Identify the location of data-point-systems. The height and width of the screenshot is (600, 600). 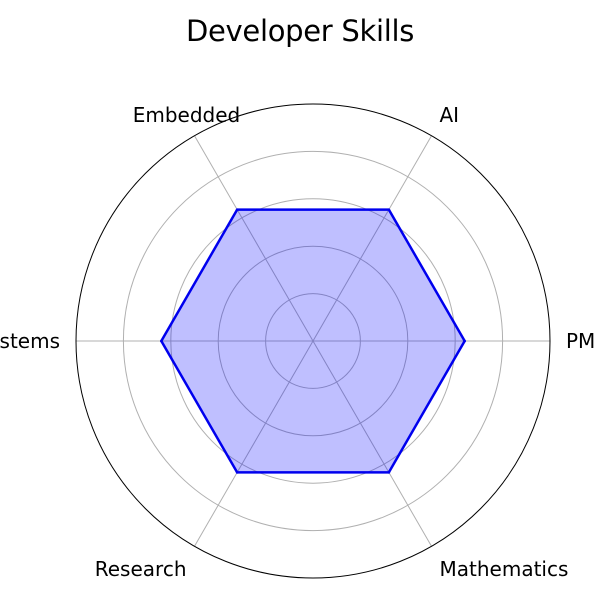
(161, 341).